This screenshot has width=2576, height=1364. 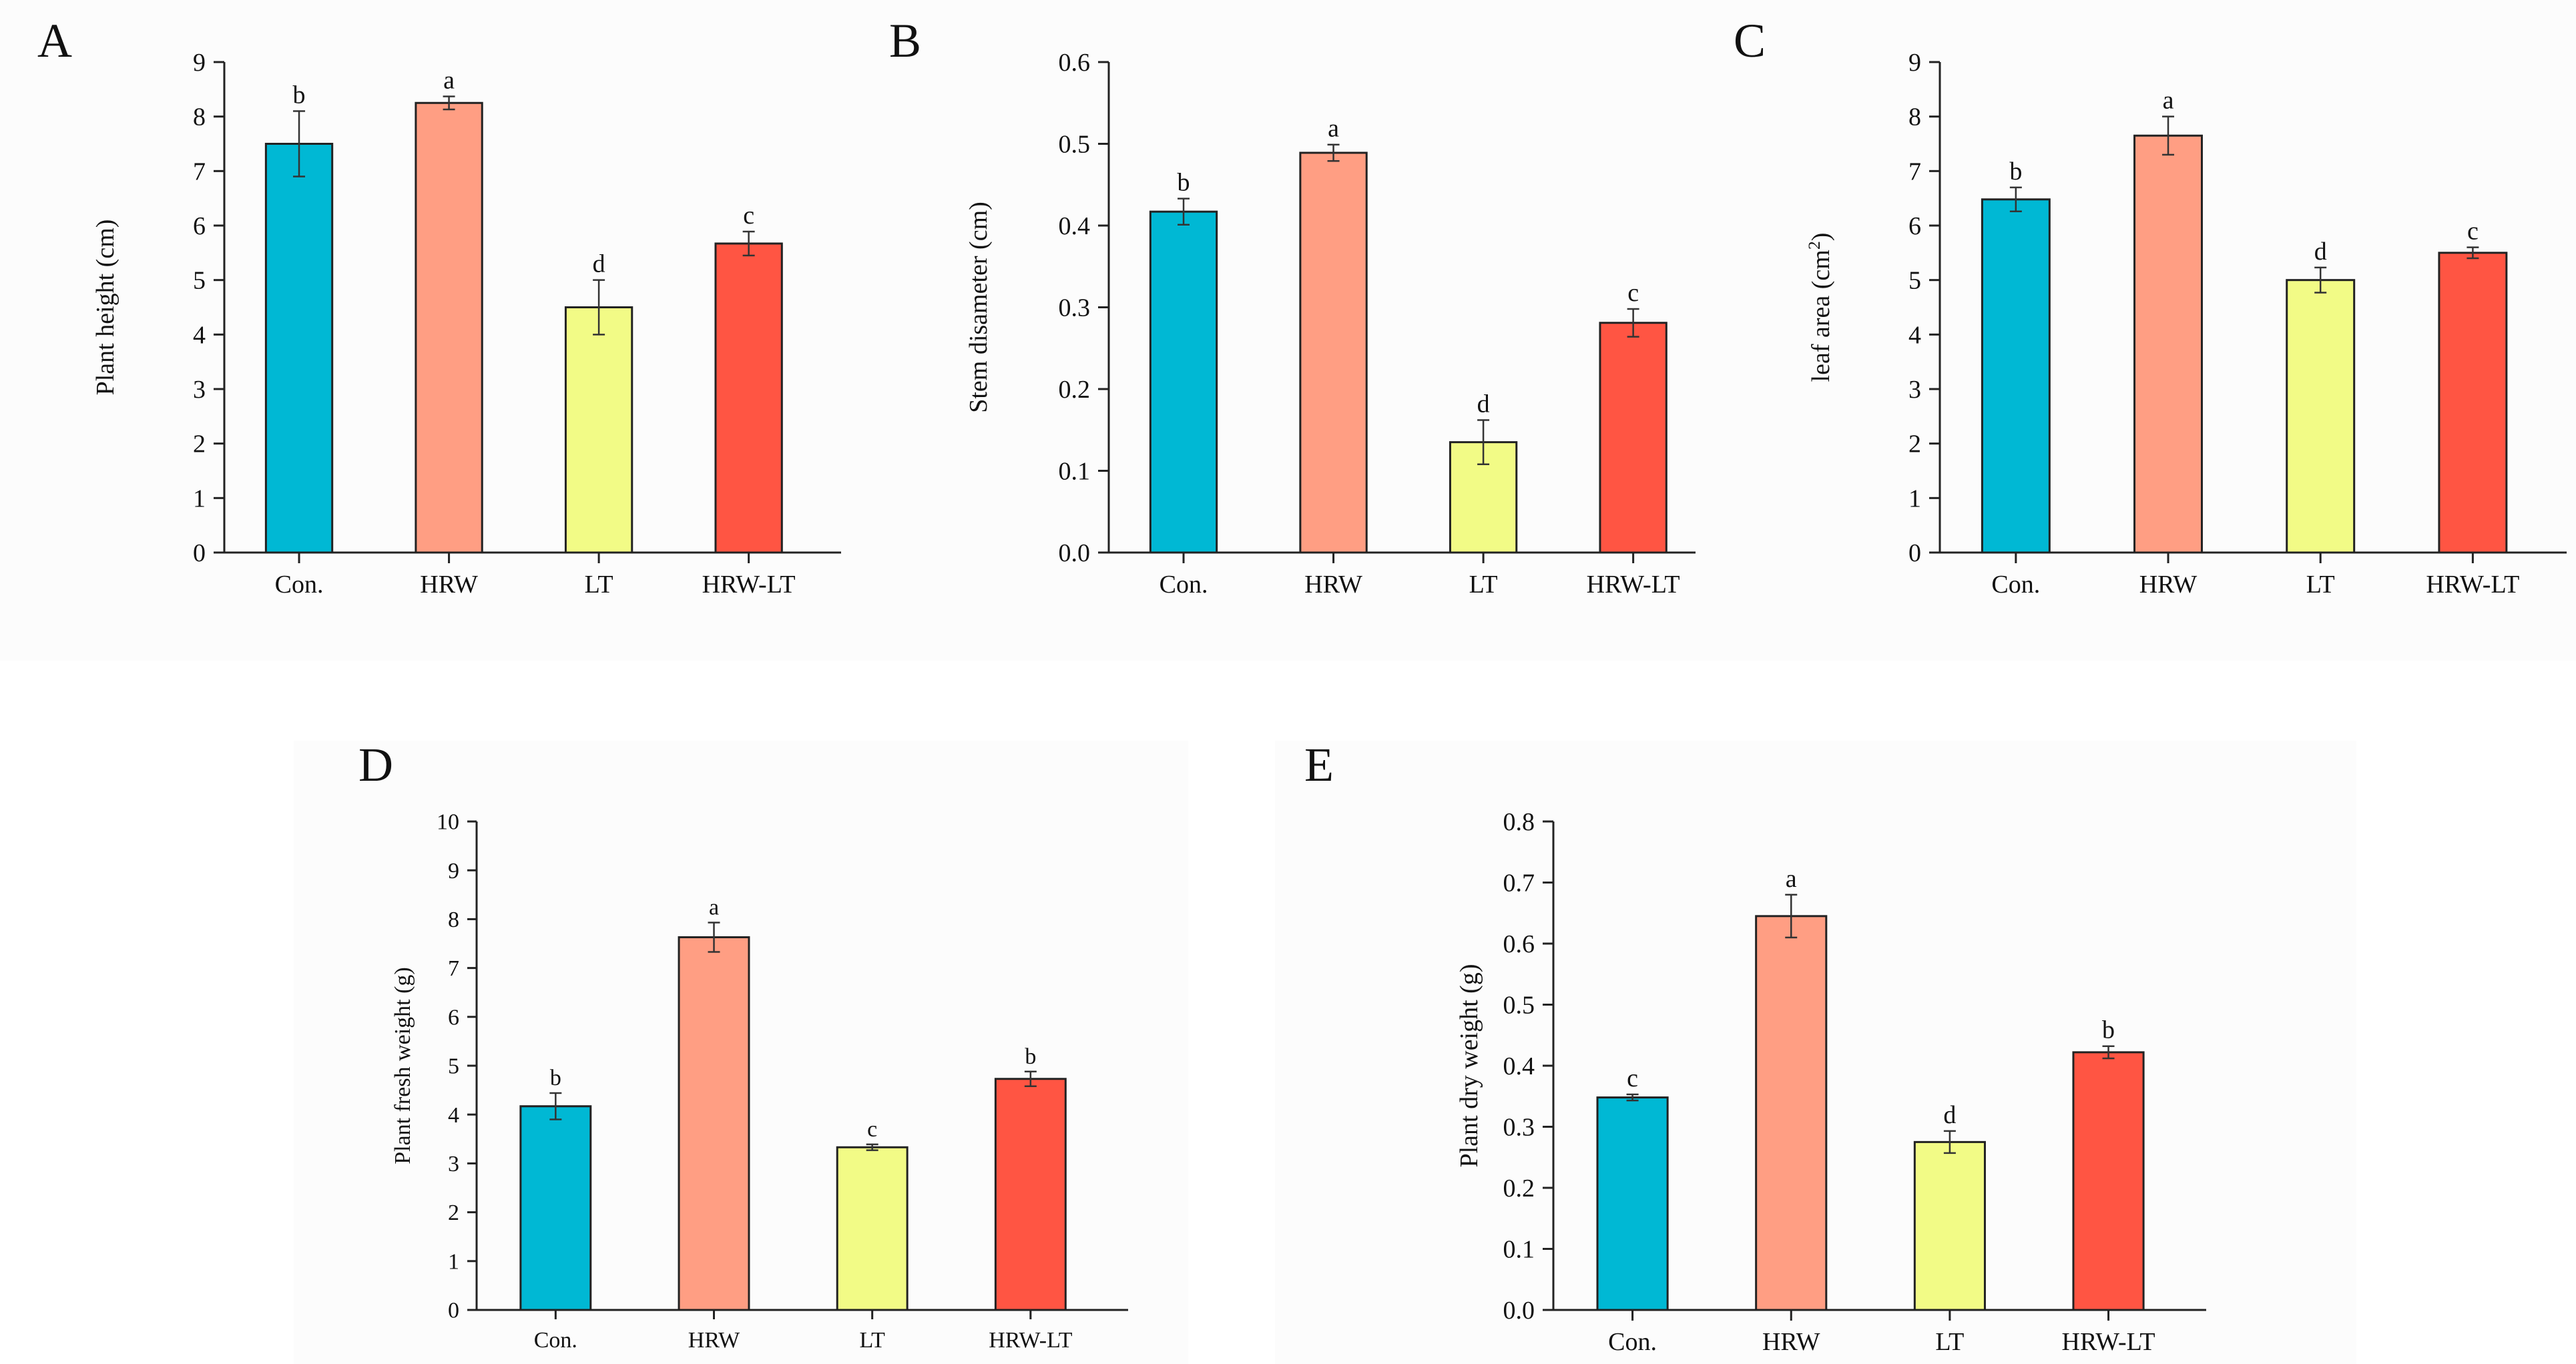 What do you see at coordinates (1075, 471) in the screenshot?
I see `y-tick-label-b-1: 0.1` at bounding box center [1075, 471].